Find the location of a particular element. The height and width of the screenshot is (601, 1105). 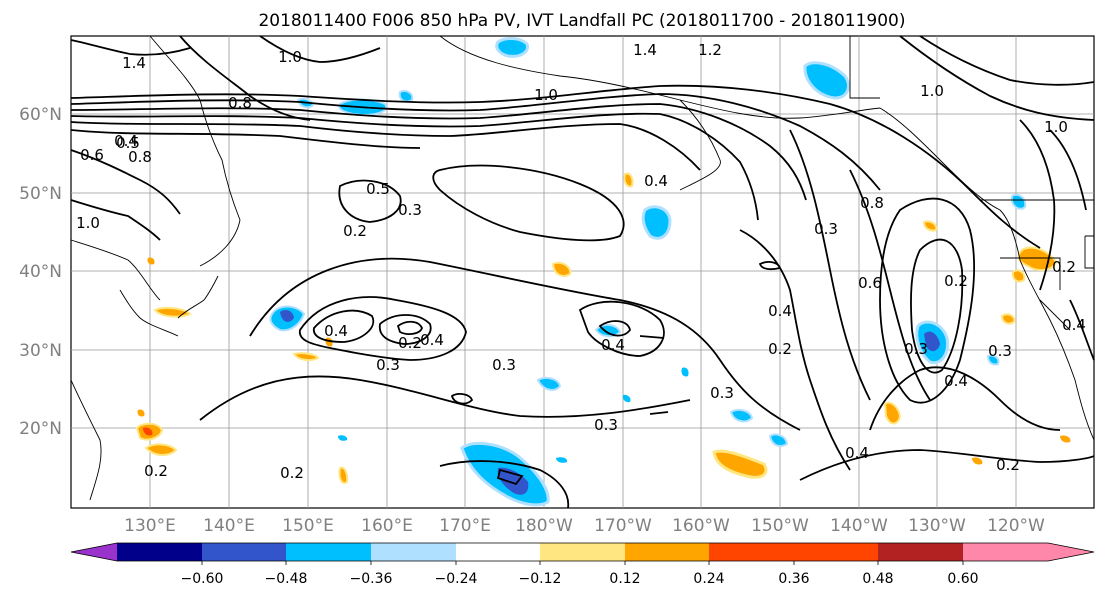

colorbar-tick-label: −0.48 is located at coordinates (286, 579).